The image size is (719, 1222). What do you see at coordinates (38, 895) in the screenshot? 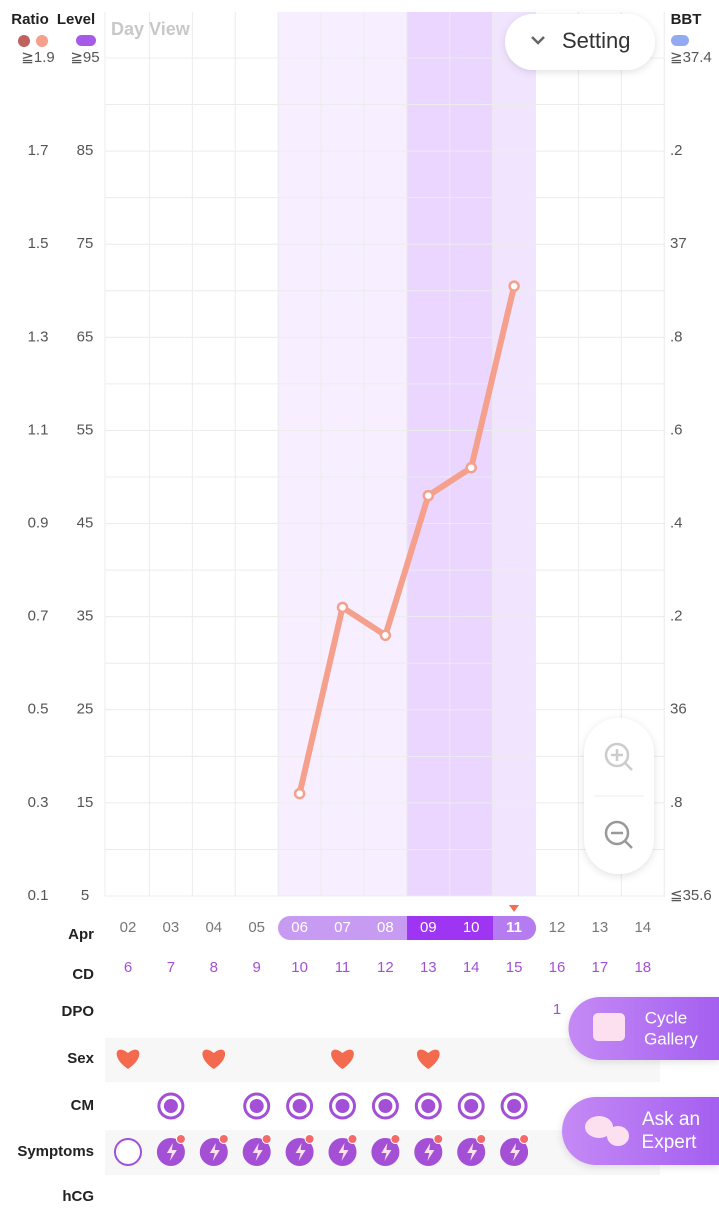
I see `tick-label: 0.1` at bounding box center [38, 895].